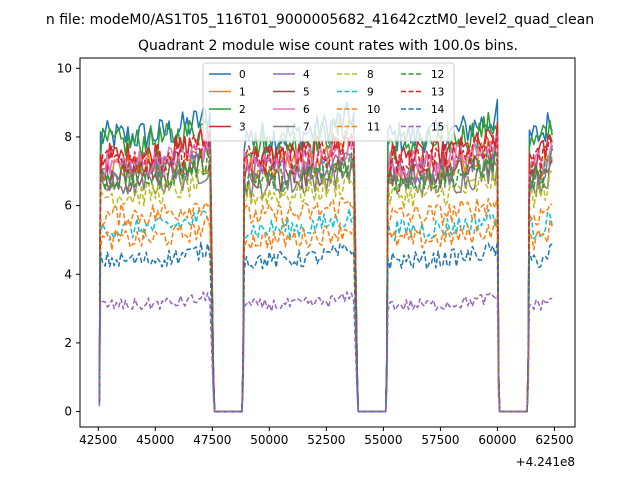 This screenshot has width=640, height=484. Describe the element at coordinates (306, 128) in the screenshot. I see `legend-label-7: 7` at that location.